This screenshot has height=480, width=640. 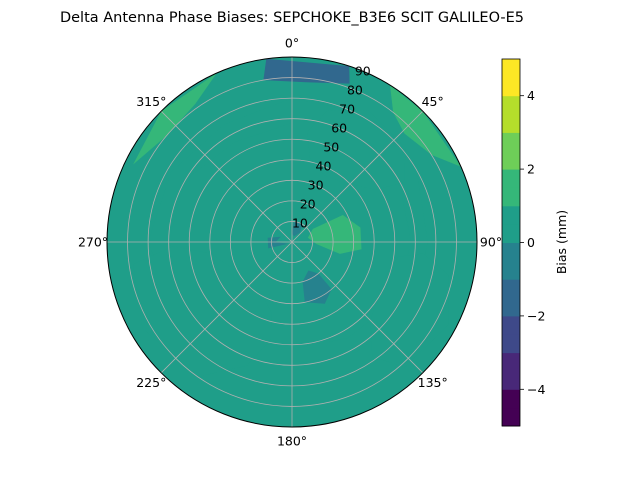 What do you see at coordinates (531, 169) in the screenshot?
I see `colorbar-tick-label: 2` at bounding box center [531, 169].